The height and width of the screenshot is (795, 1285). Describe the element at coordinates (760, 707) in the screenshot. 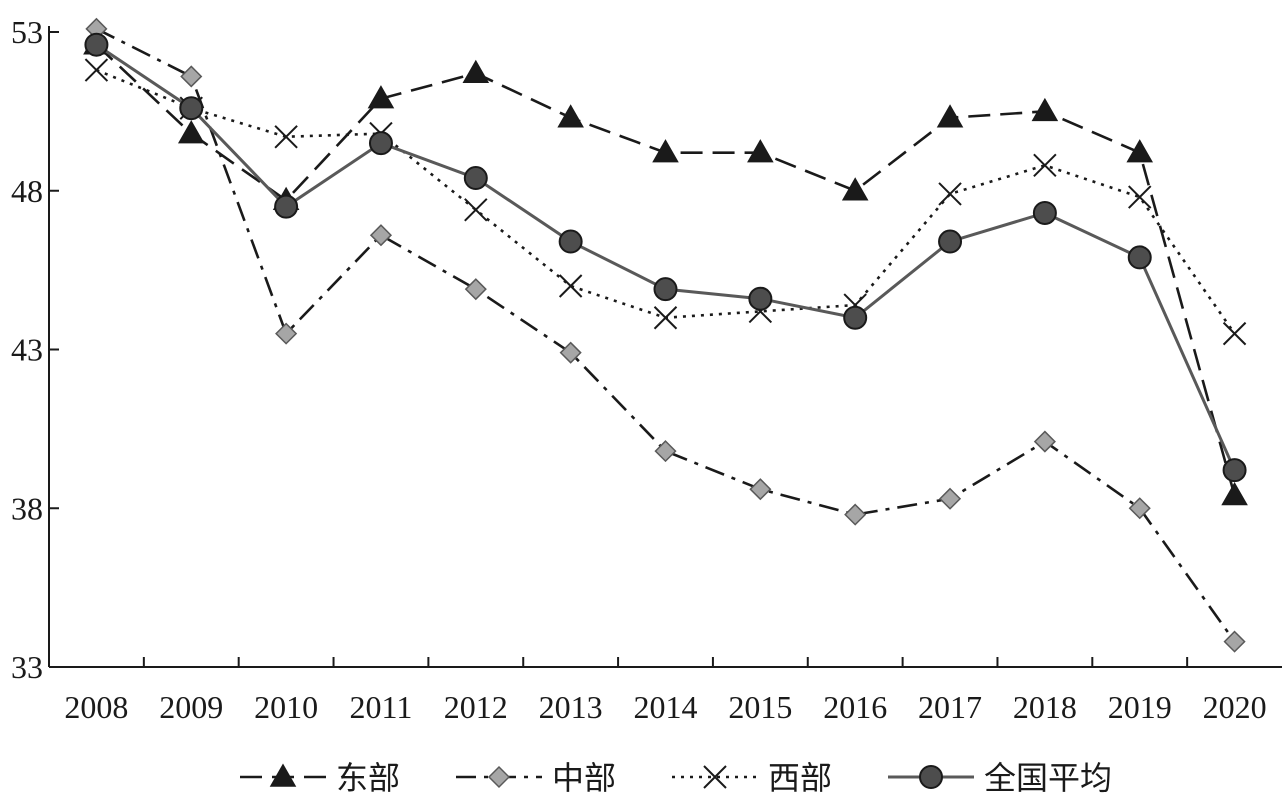

I see `x-tick-label: 2015` at that location.